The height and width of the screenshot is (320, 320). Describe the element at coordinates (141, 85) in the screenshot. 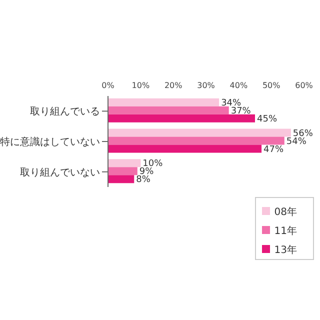

I see `x-tick-label: 10%` at that location.